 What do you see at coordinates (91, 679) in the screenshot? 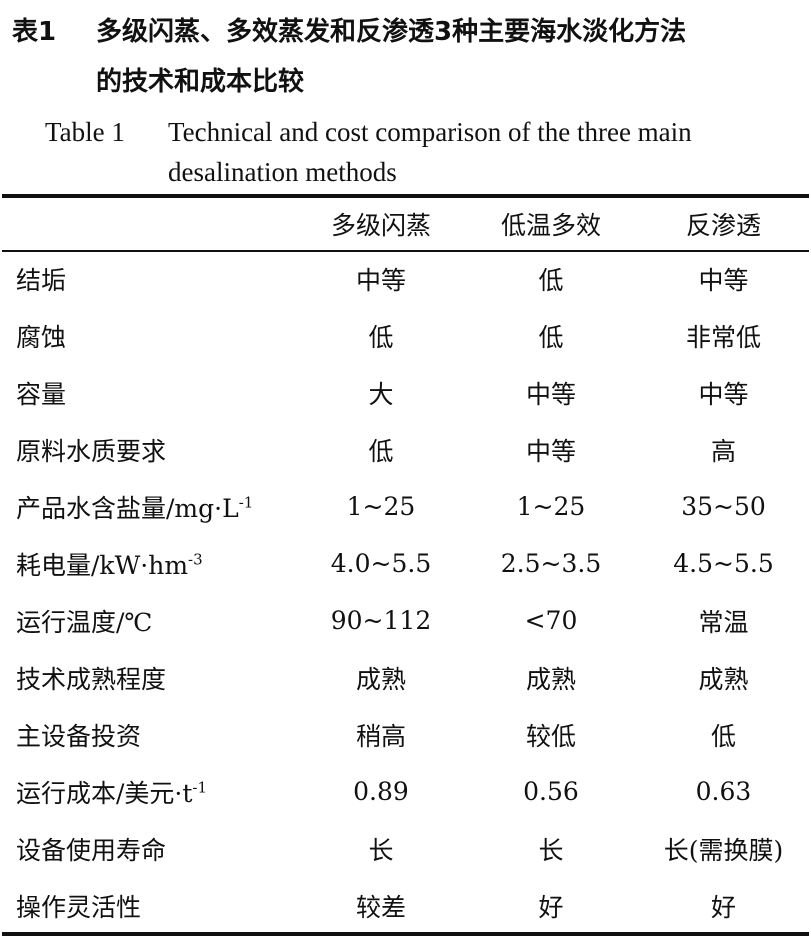
I see `row-label-text: 技术成熟程度` at bounding box center [91, 679].